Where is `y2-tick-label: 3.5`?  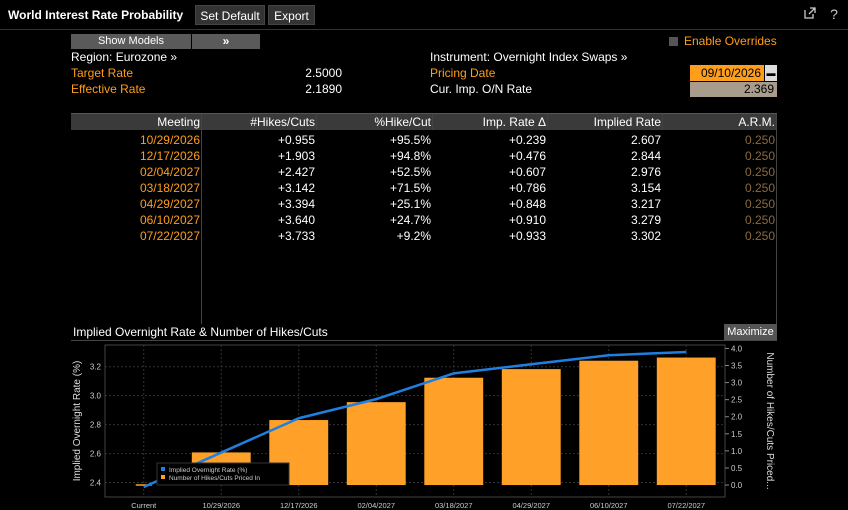
y2-tick-label: 3.5 is located at coordinates (737, 365).